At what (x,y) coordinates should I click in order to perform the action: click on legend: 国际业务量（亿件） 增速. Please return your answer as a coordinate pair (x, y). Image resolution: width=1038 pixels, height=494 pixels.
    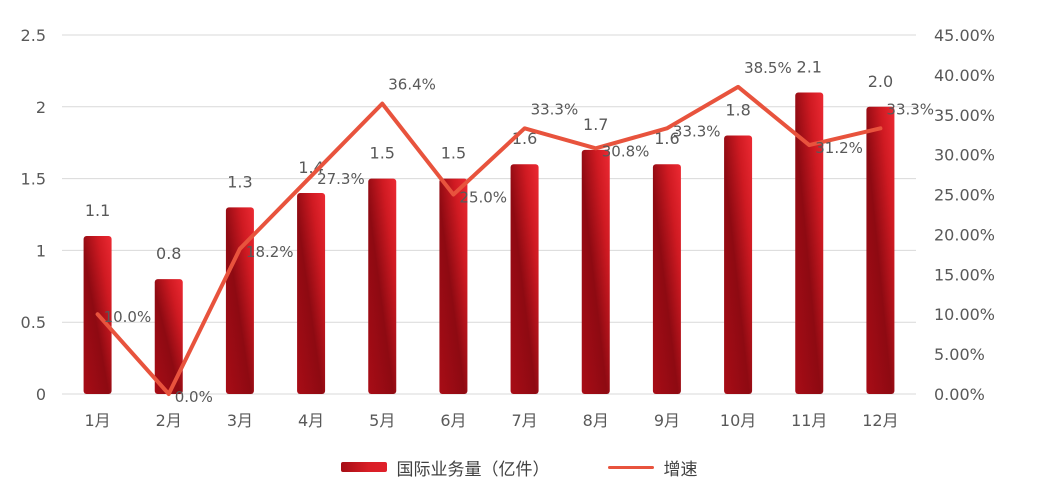
    Looking at the image, I should click on (519, 467).